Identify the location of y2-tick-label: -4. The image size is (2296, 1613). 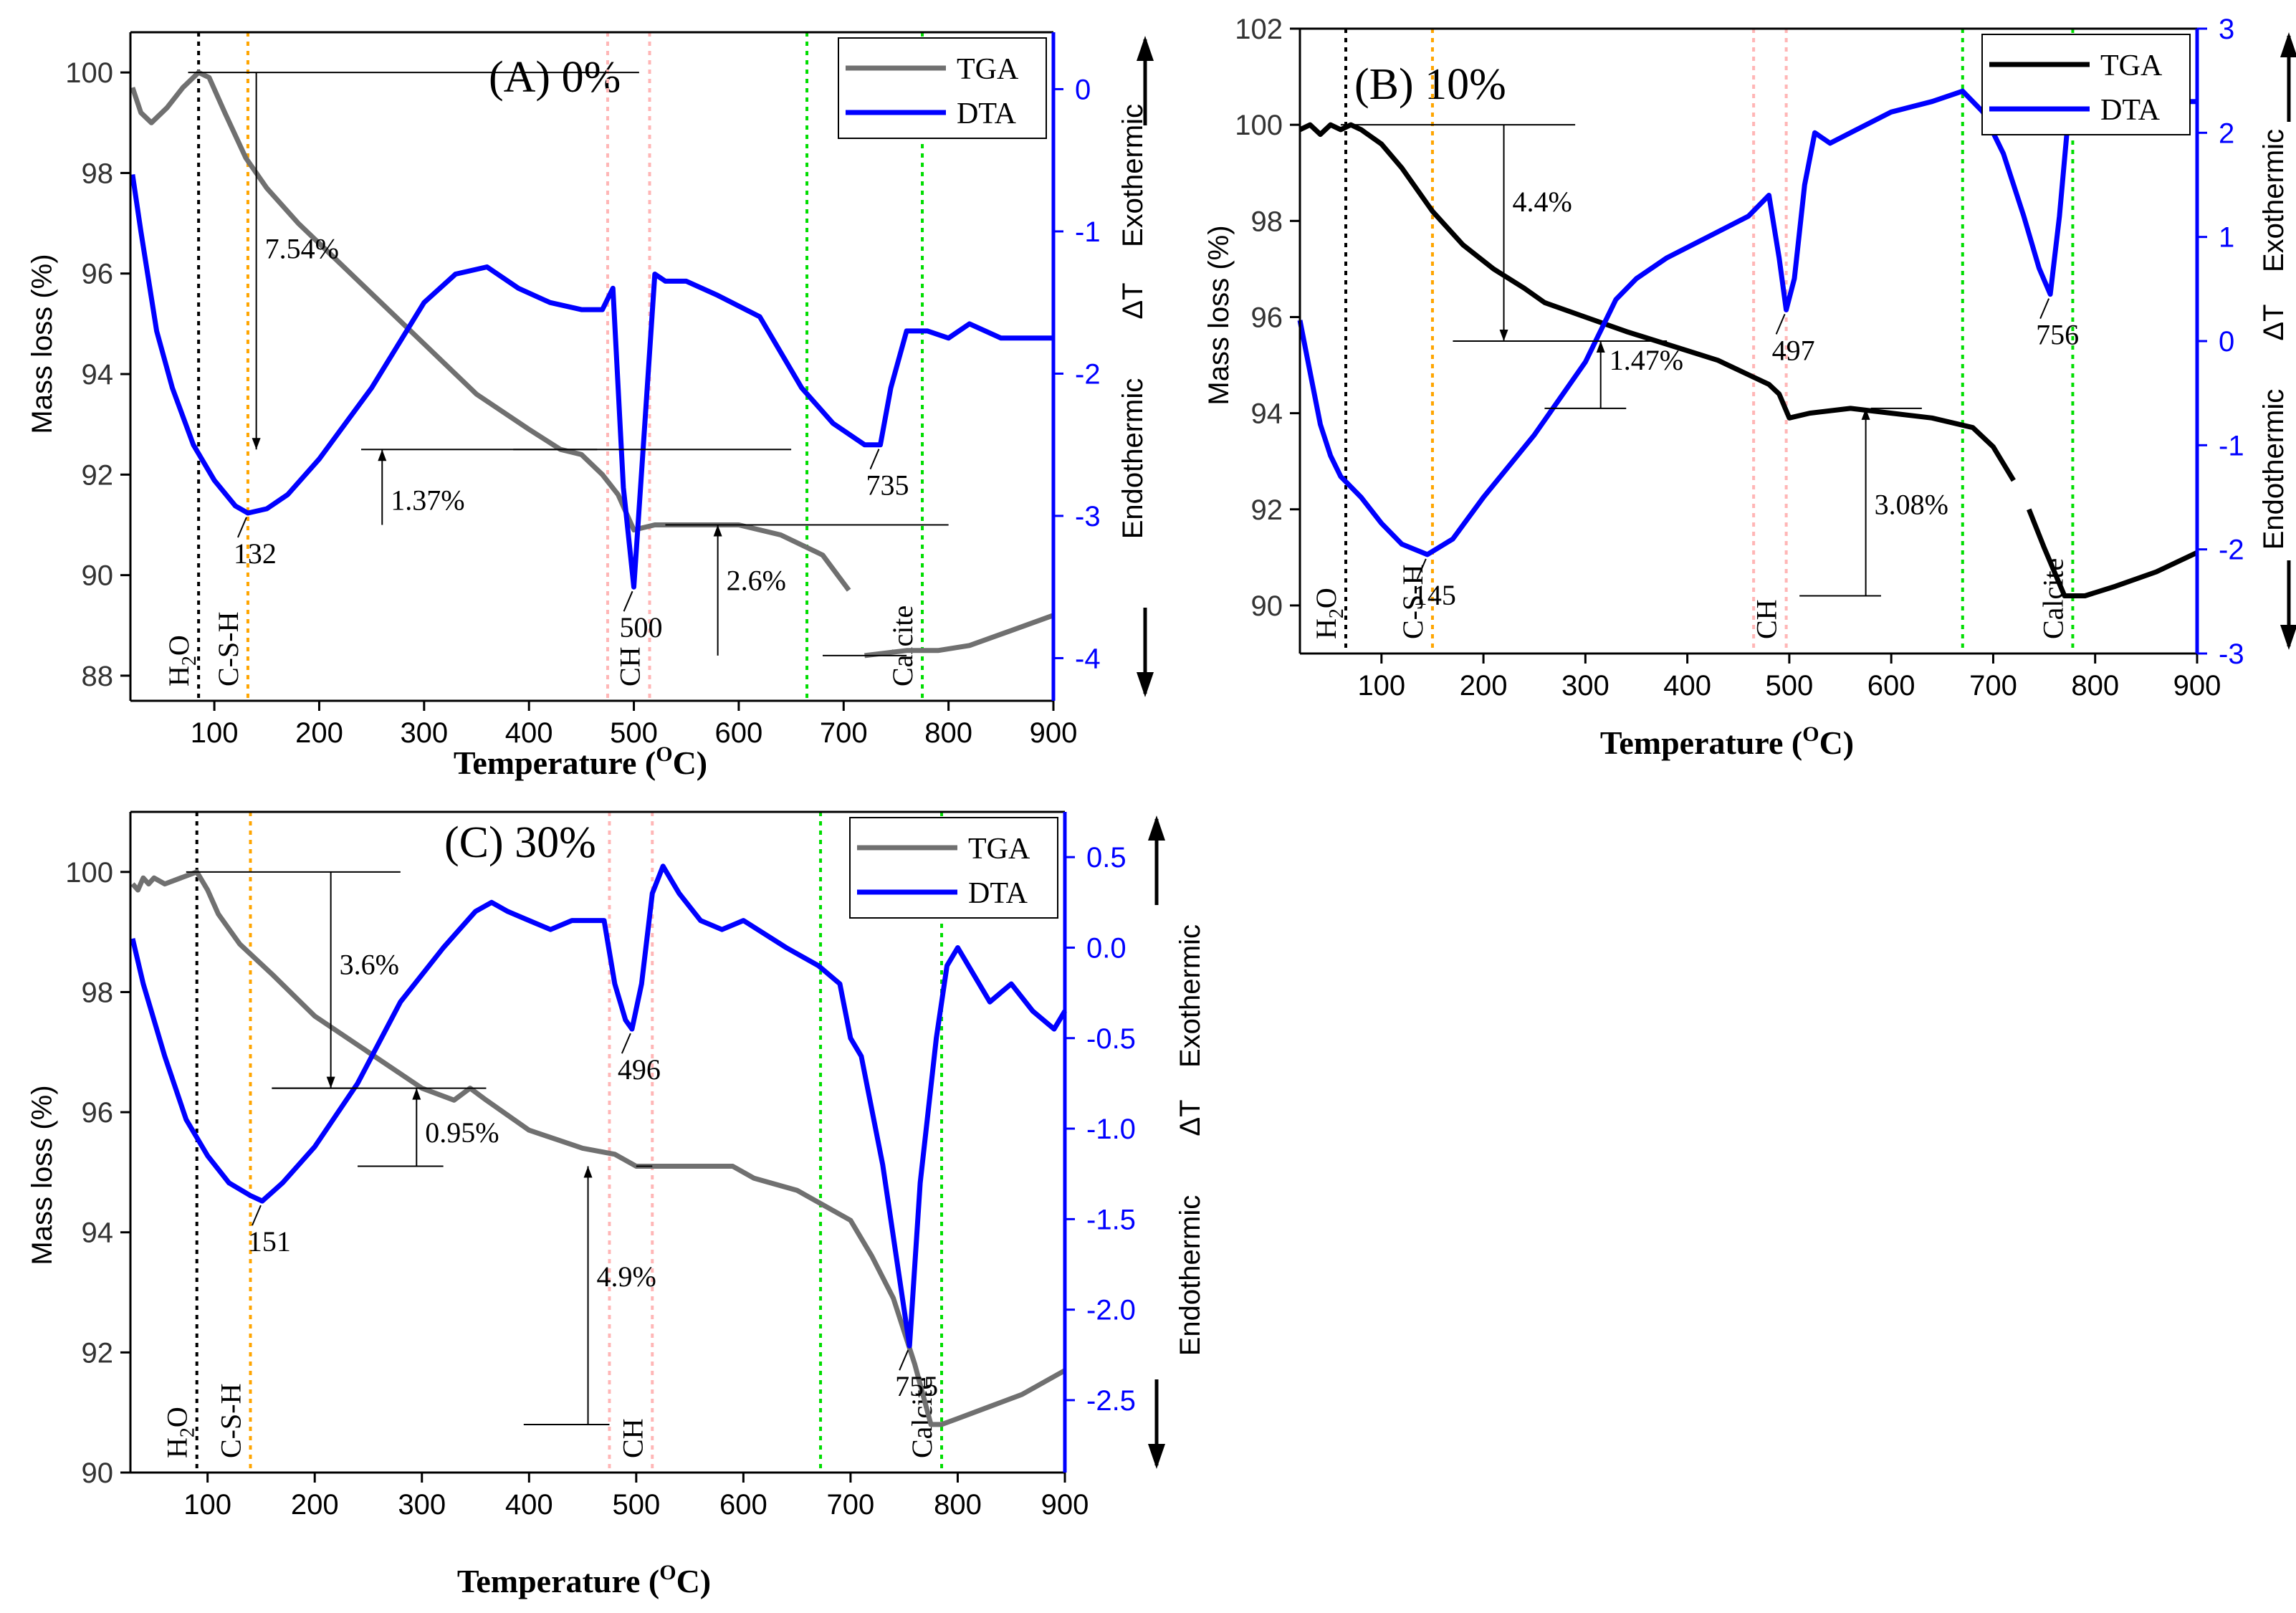
(1088, 658).